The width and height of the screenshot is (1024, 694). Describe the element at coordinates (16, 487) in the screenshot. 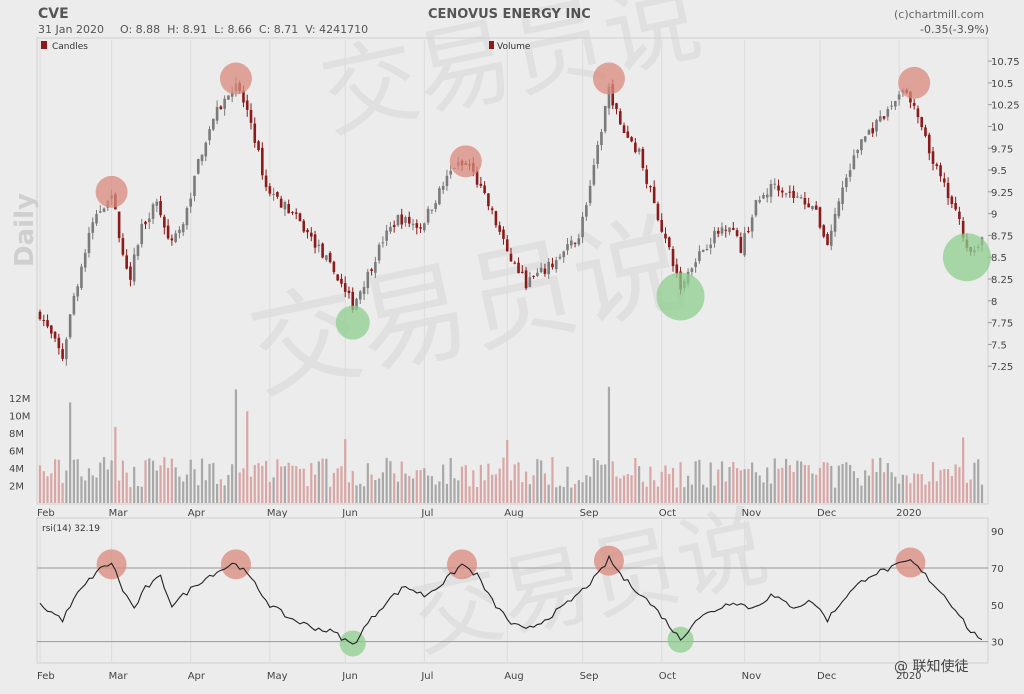

I see `volume-y-tick-label: 2M` at that location.